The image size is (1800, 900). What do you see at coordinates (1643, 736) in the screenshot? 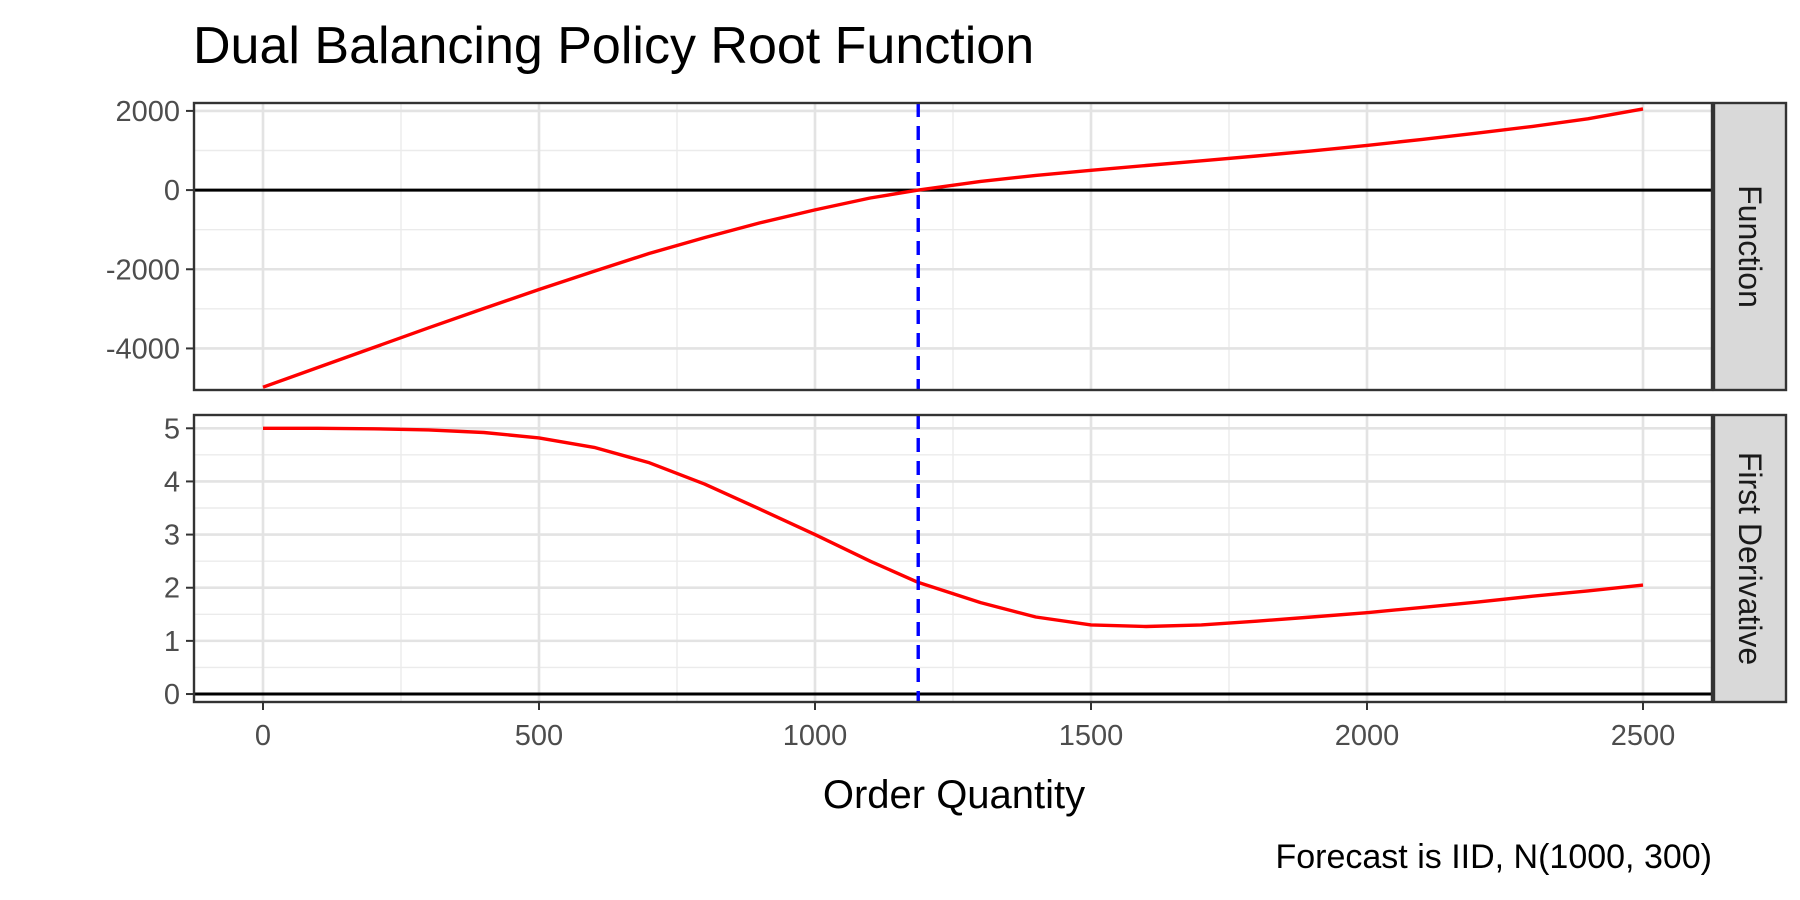
I see `x-tick-label: 2500` at bounding box center [1643, 736].